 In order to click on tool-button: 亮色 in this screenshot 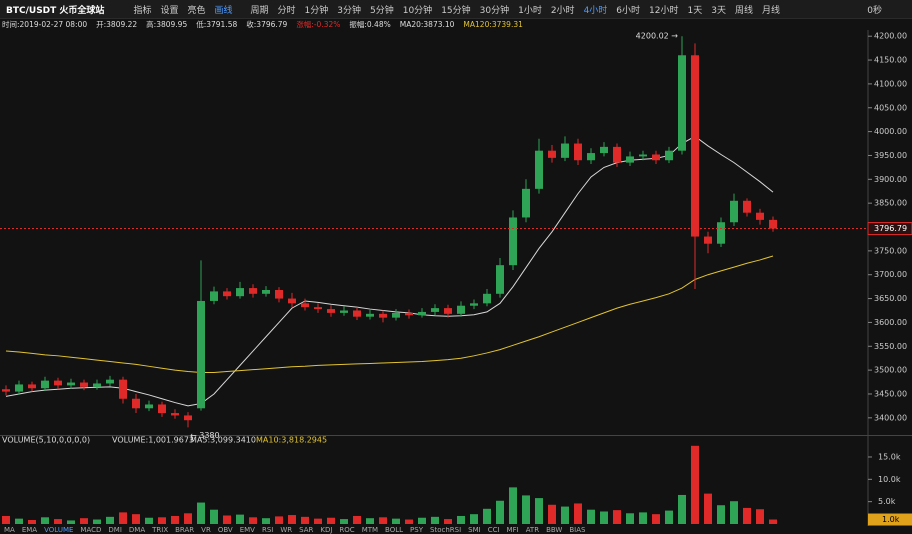, I will do `click(196, 10)`.